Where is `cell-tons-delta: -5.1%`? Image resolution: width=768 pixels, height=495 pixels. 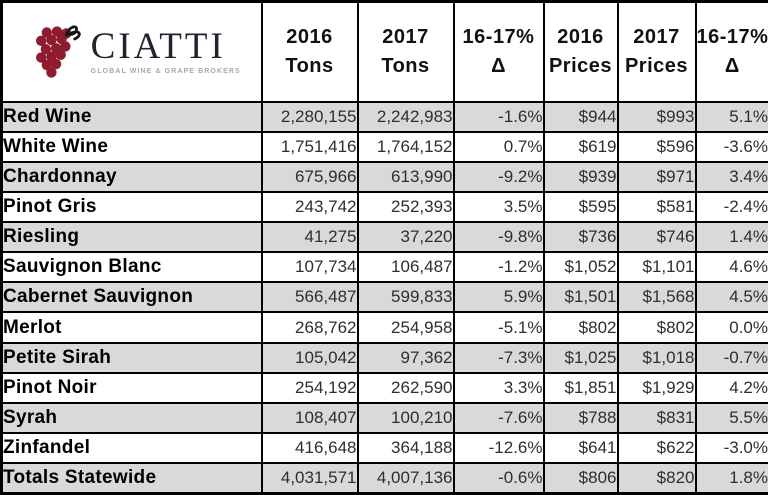
cell-tons-delta: -5.1% is located at coordinates (498, 327).